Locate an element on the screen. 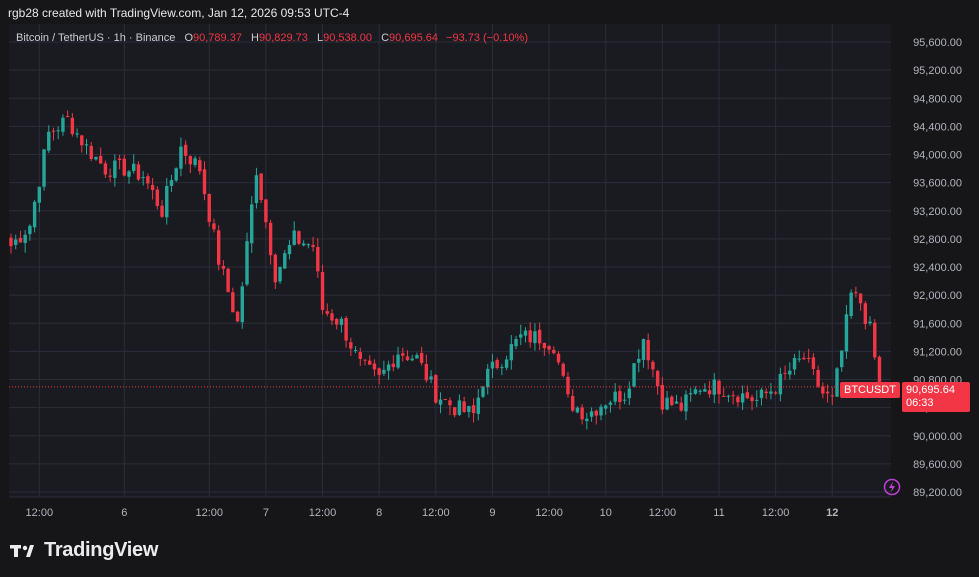 The image size is (979, 577). y-tick-label: 92,400.00 is located at coordinates (937, 268).